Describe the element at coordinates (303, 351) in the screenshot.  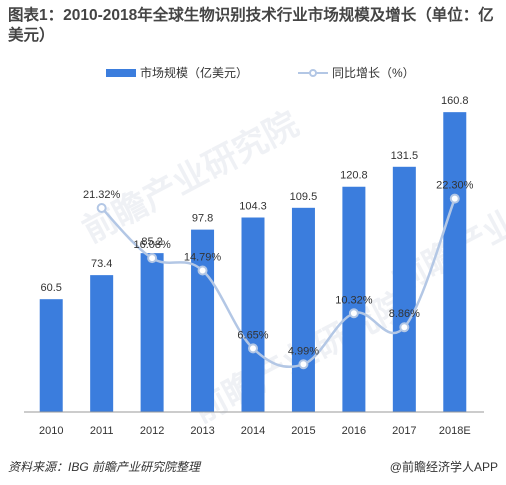
I see `growth-value-label: 4.99%` at that location.